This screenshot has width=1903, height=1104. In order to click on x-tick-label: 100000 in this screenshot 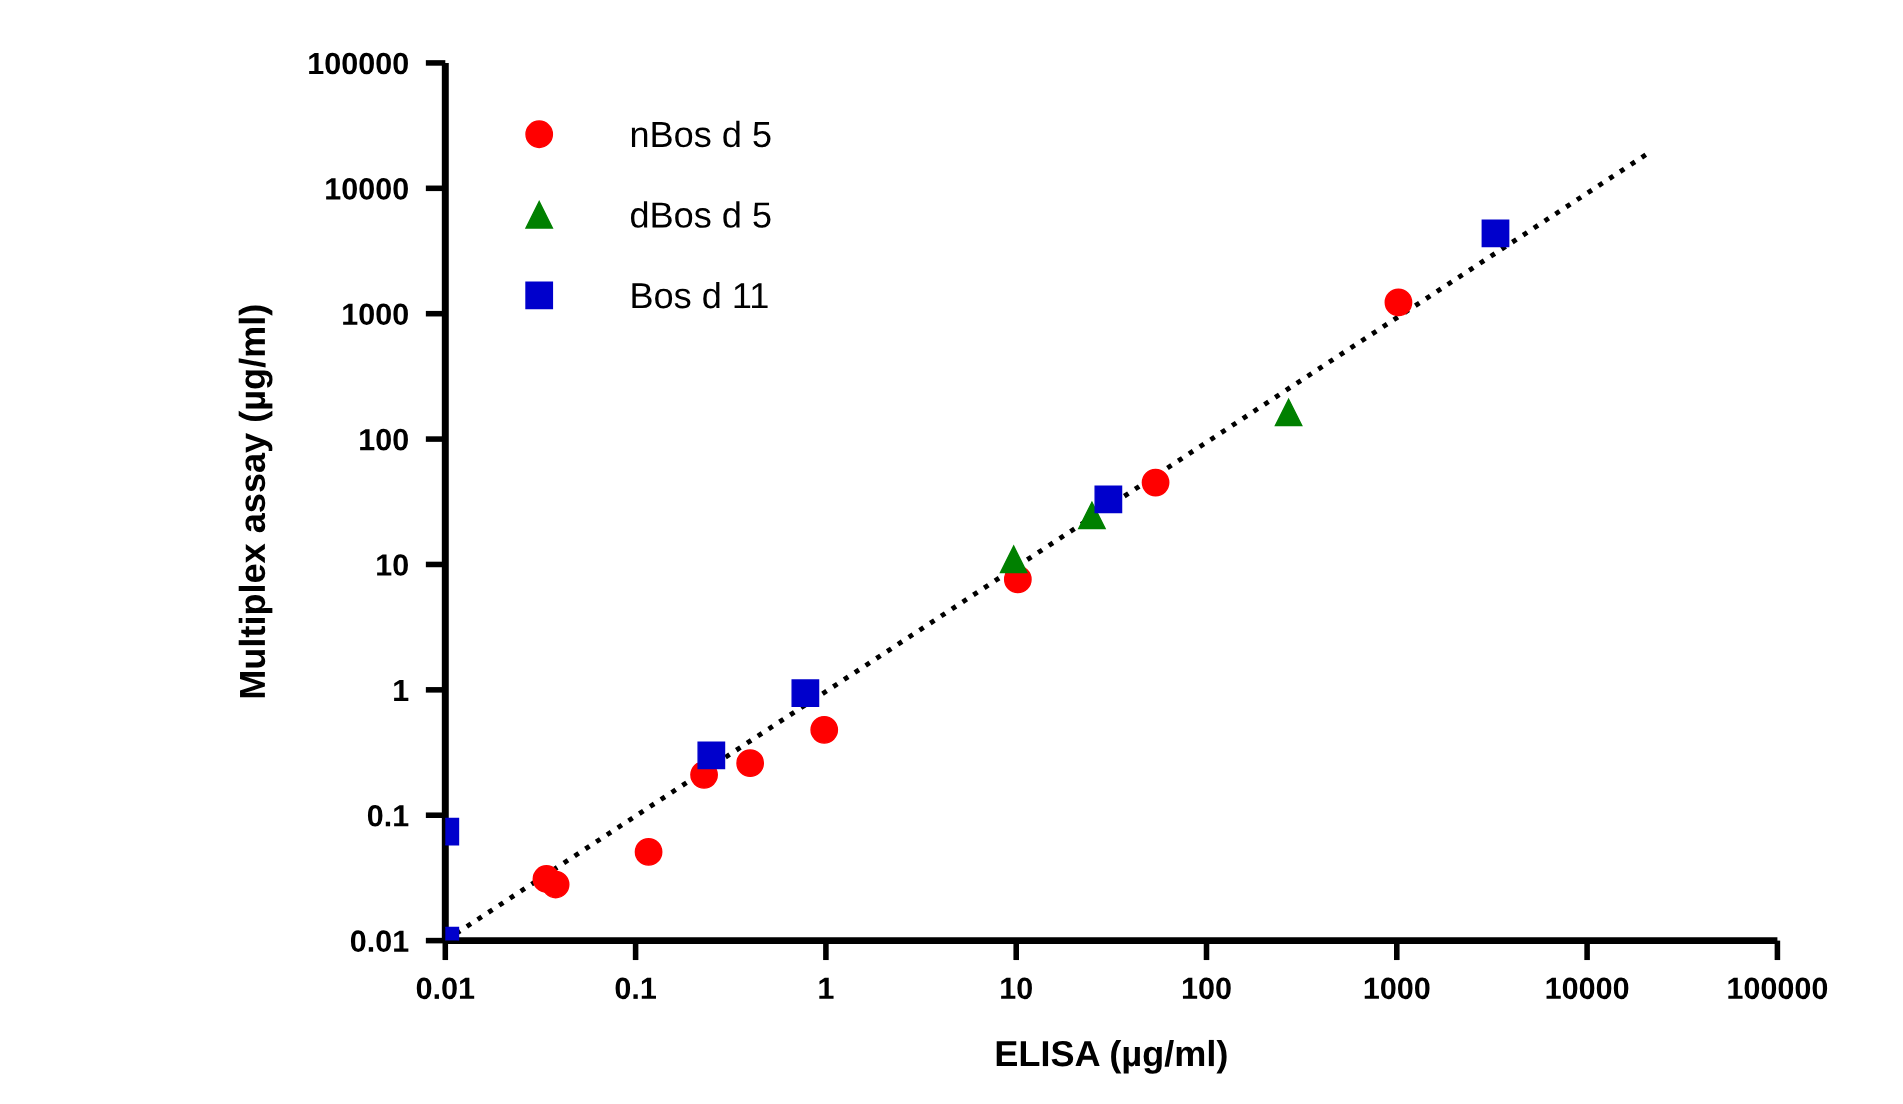, I will do `click(1778, 988)`.